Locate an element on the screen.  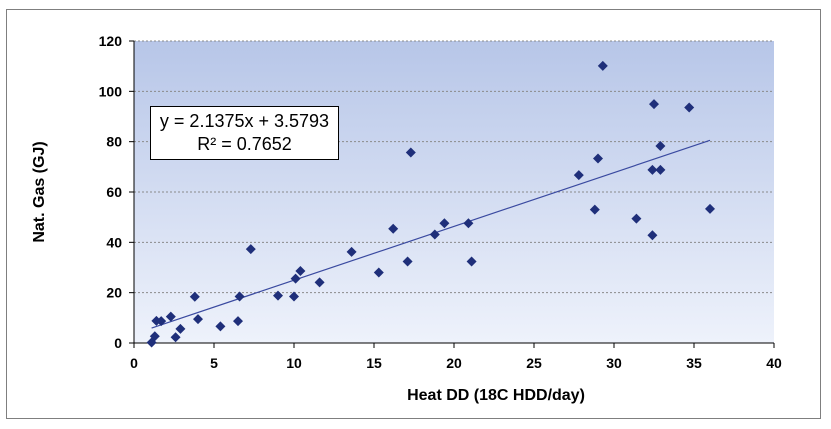
x-axis-title: Heat DD (18C HDD/day) is located at coordinates (496, 395).